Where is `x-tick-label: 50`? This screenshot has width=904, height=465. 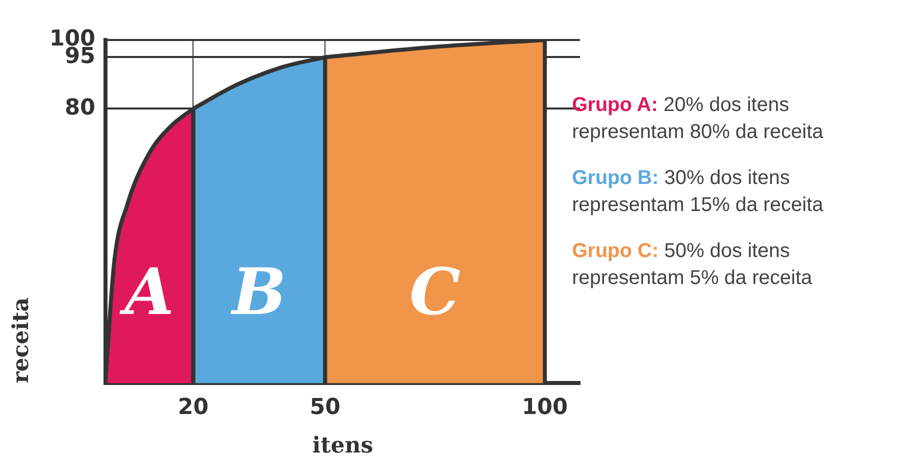 x-tick-label: 50 is located at coordinates (325, 407).